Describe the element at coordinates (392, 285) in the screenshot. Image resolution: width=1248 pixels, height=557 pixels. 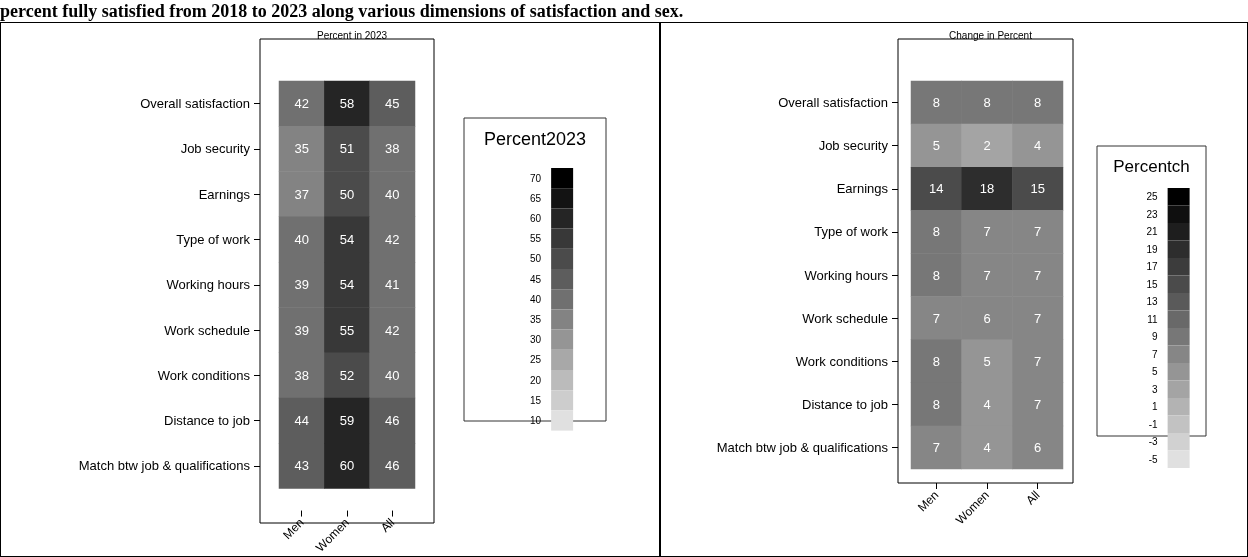
I see `data-label: 41` at that location.